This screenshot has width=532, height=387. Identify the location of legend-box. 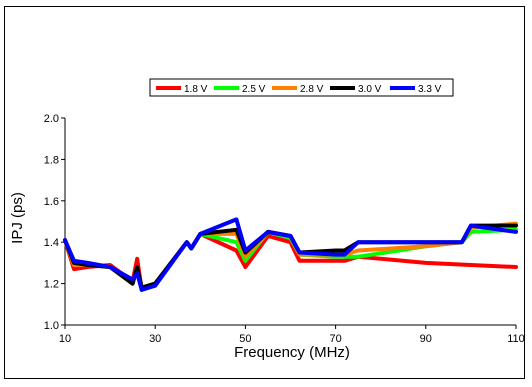
(301, 87).